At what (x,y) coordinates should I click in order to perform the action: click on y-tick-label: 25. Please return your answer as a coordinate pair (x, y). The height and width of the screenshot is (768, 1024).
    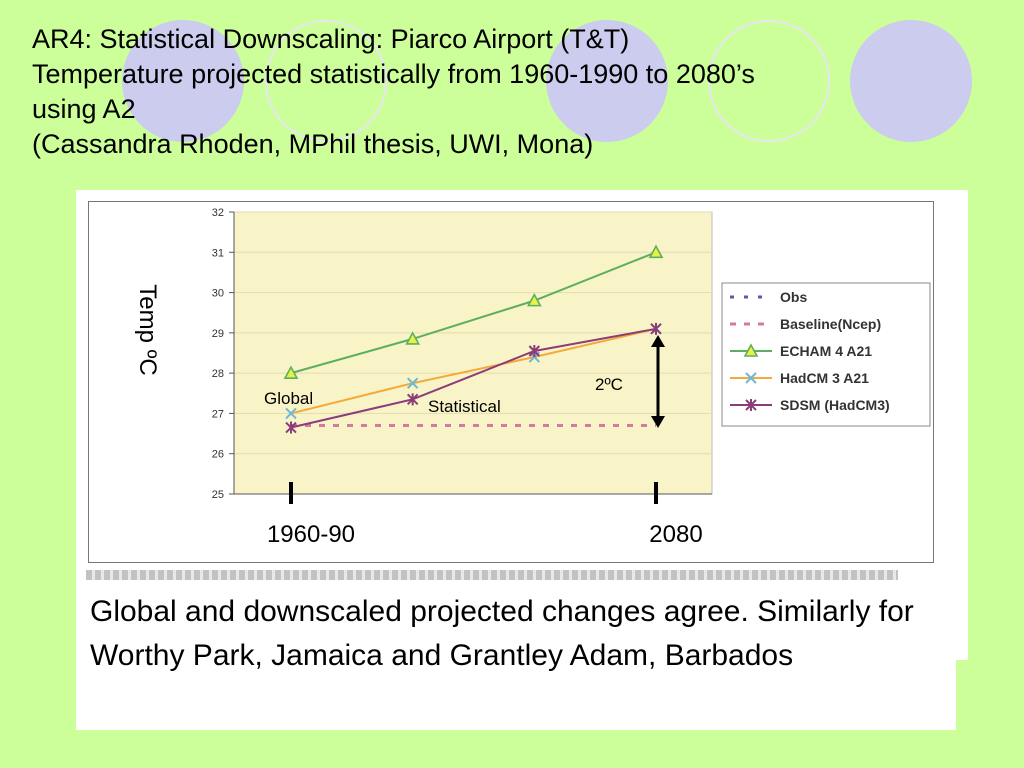
    Looking at the image, I should click on (218, 495).